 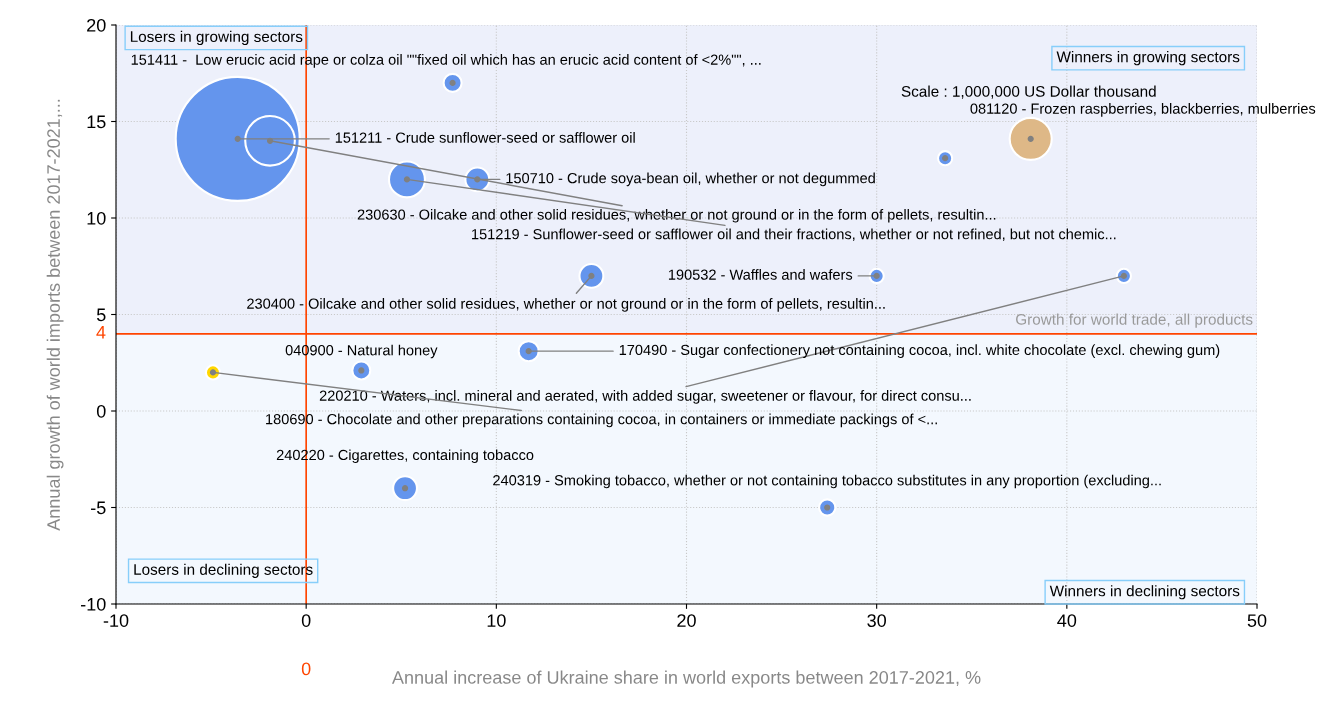 I want to click on x-tick-label: 0, so click(x=306, y=620).